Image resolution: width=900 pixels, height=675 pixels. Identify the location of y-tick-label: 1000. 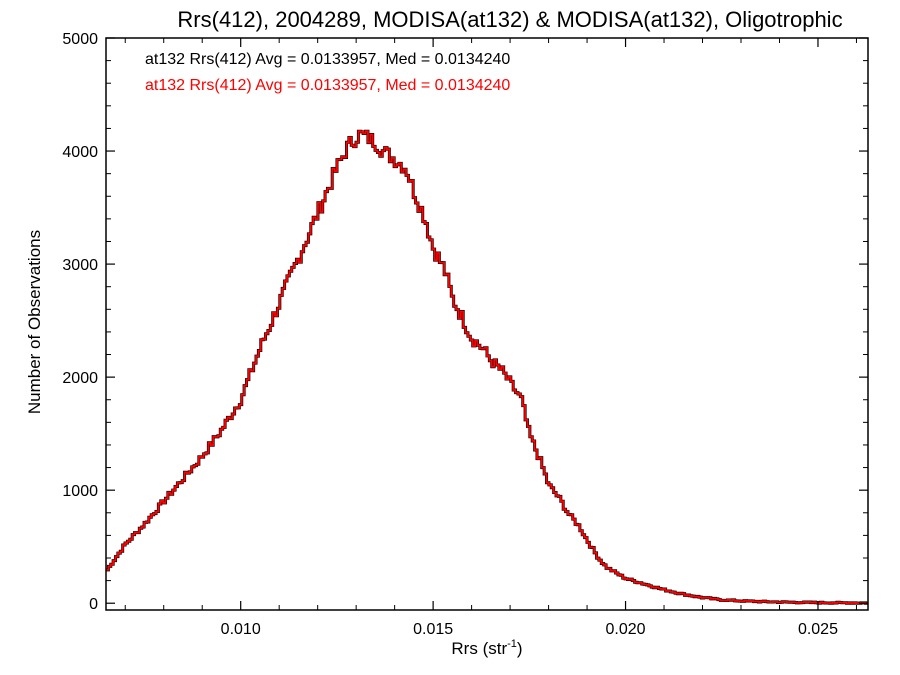
(80, 491).